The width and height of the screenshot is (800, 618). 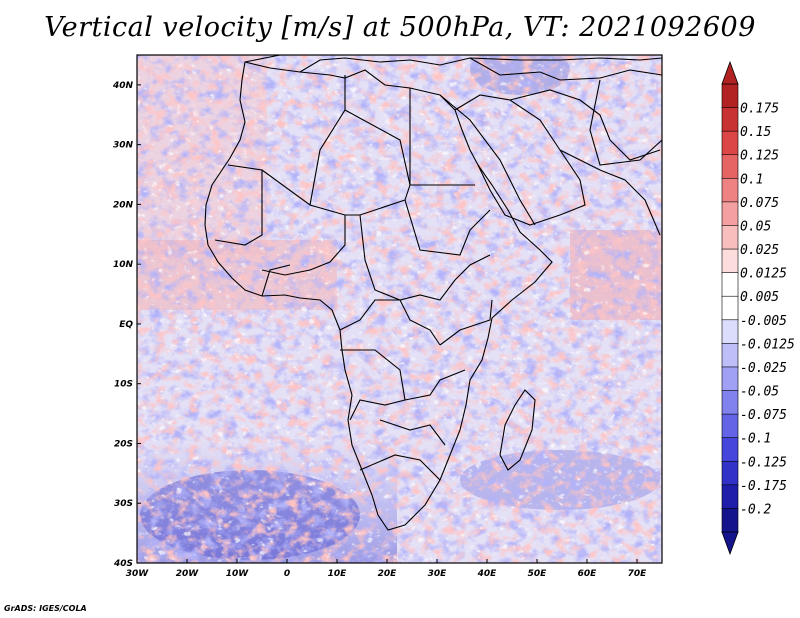 I want to click on lon-tick-label: 50E, so click(x=538, y=574).